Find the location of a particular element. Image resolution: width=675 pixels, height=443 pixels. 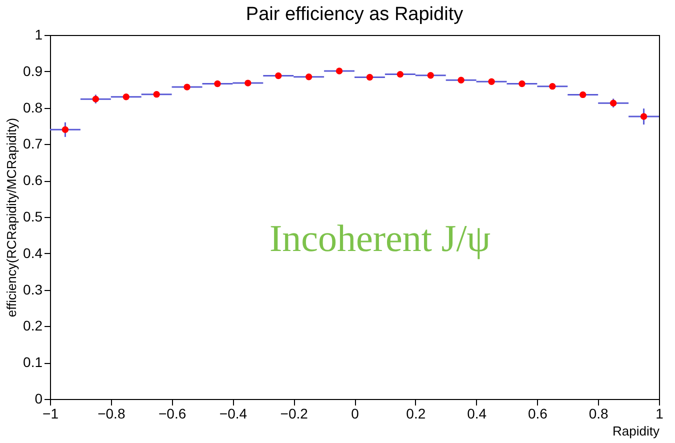

annotation: Incoherent J/ψ is located at coordinates (380, 239).